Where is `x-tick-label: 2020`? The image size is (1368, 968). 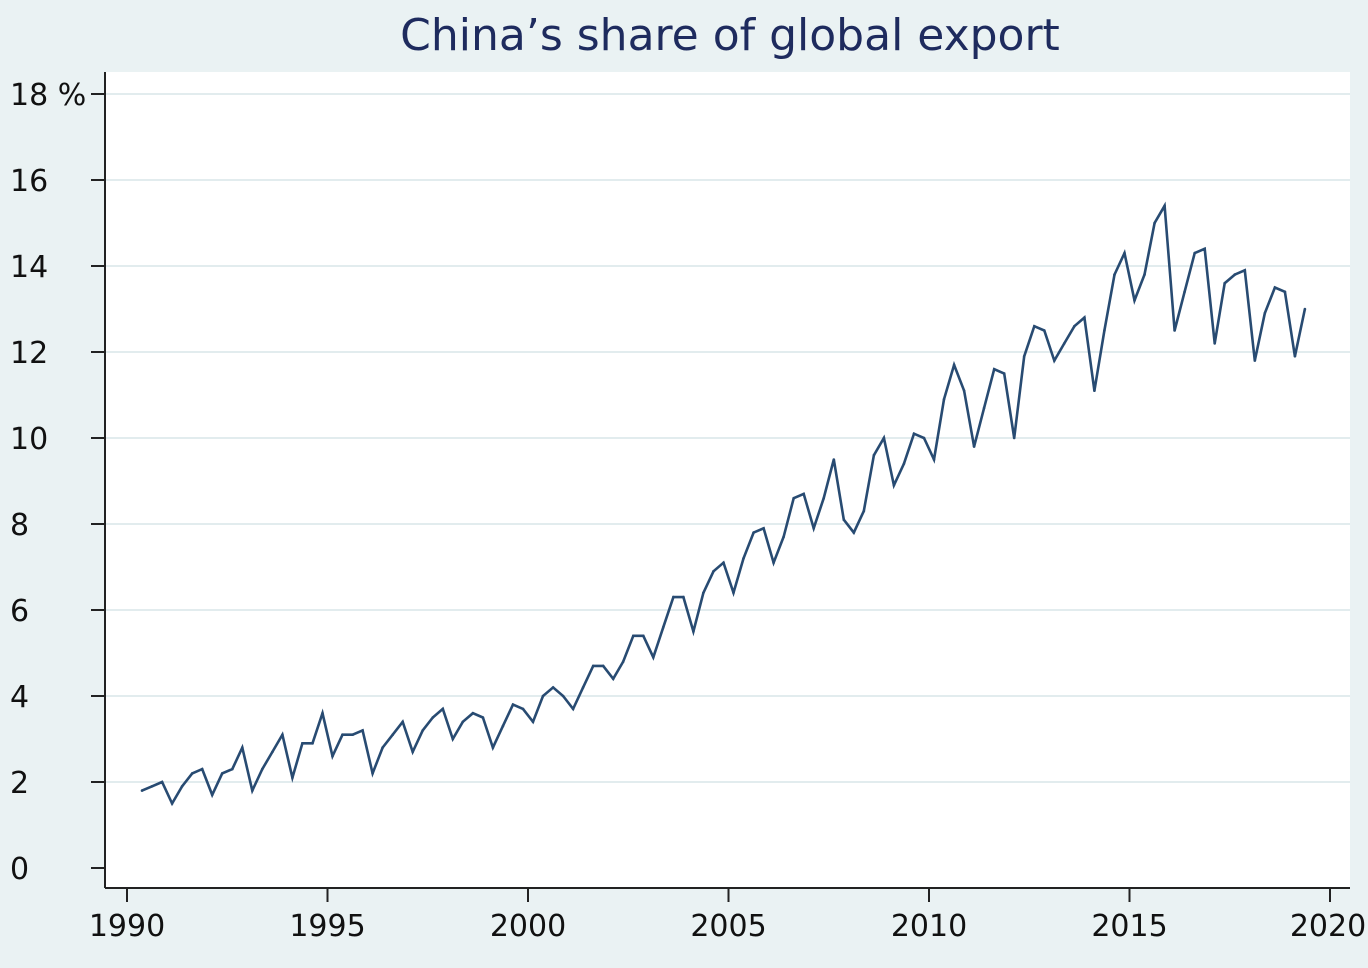
x-tick-label: 2020 is located at coordinates (1328, 926).